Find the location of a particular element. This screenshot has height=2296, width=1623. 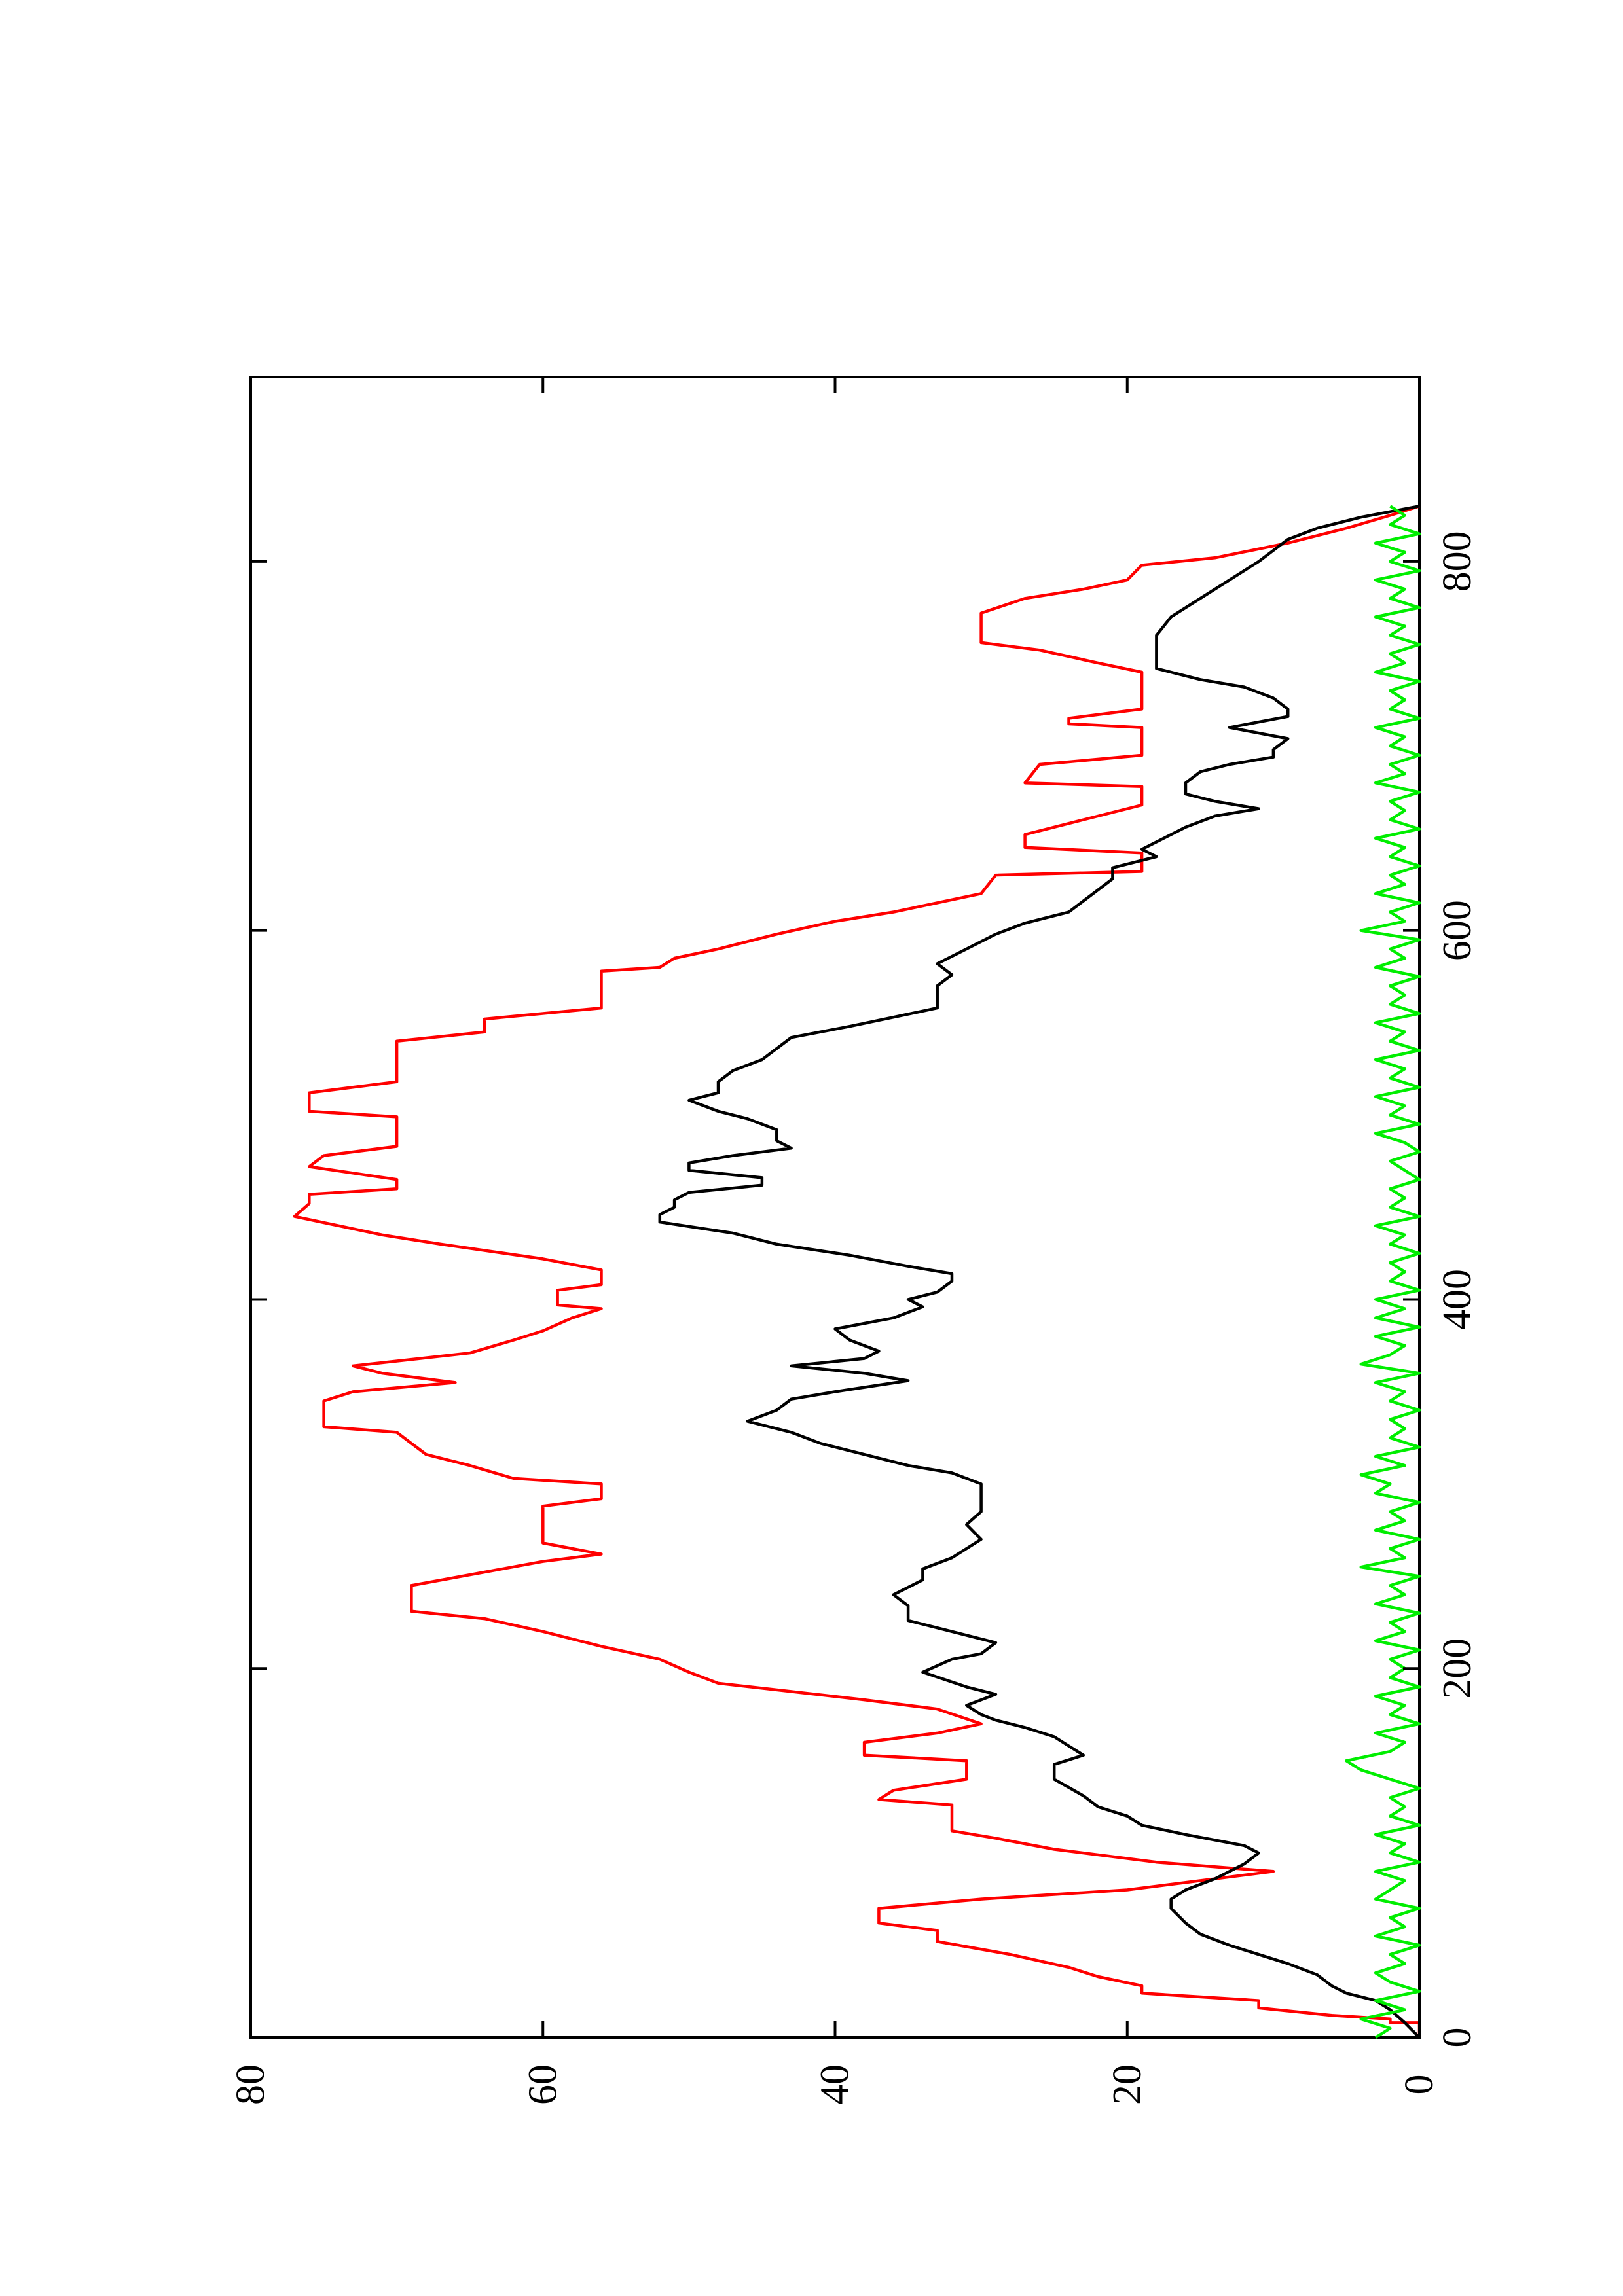

y-tick-label: 60 is located at coordinates (542, 2084).